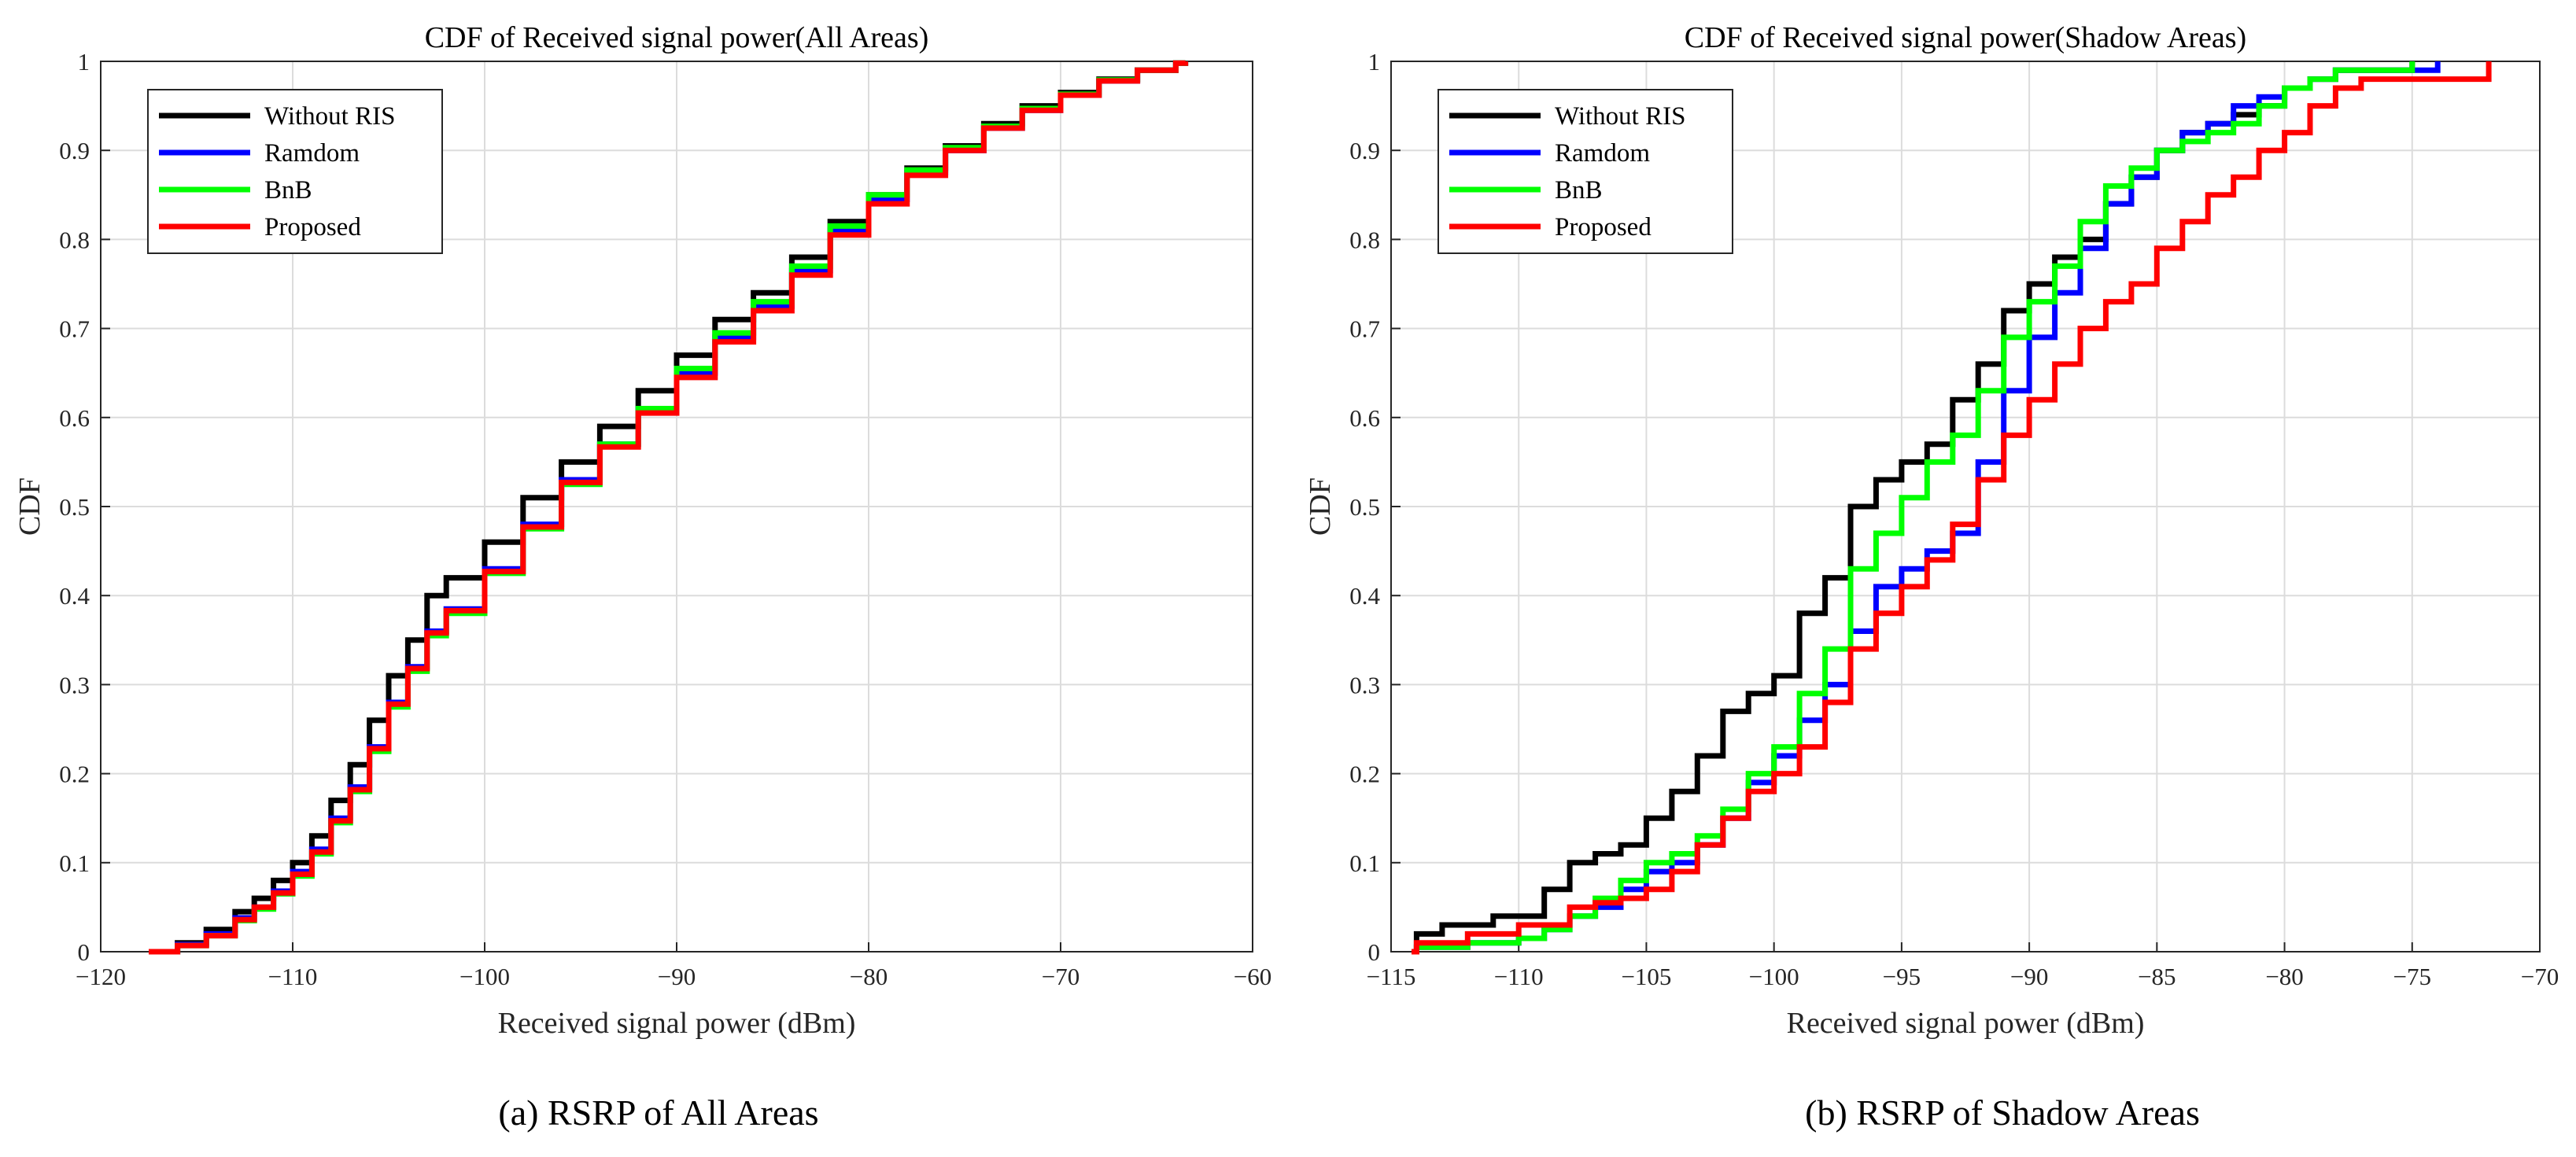 The height and width of the screenshot is (1157, 2576). What do you see at coordinates (1902, 976) in the screenshot?
I see `x-tick-label: −95` at bounding box center [1902, 976].